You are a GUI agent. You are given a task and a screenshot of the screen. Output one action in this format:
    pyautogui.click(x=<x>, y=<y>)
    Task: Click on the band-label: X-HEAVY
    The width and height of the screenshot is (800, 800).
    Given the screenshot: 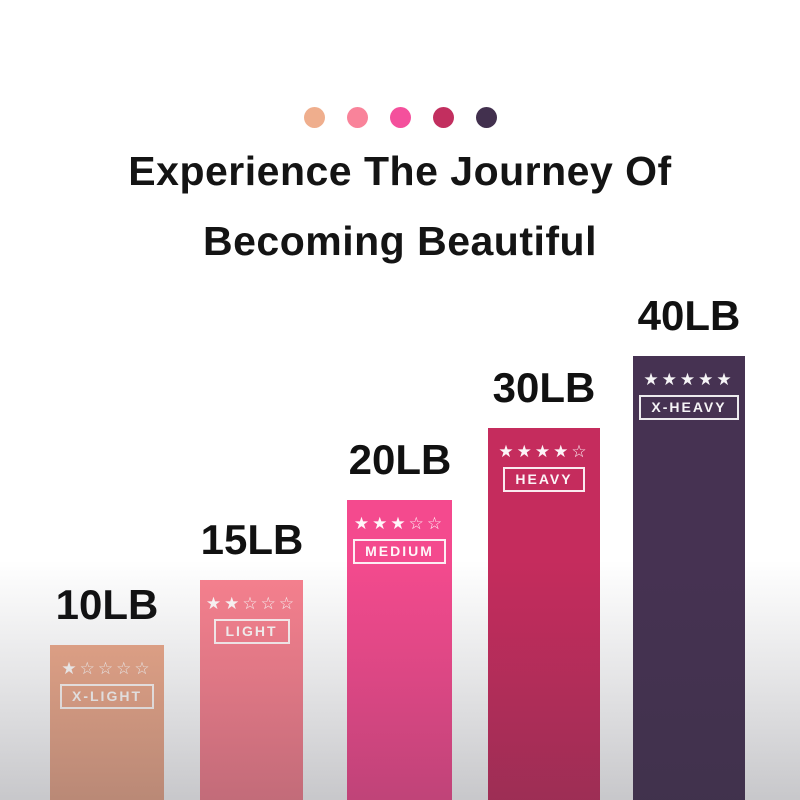 What is the action you would take?
    pyautogui.click(x=689, y=407)
    